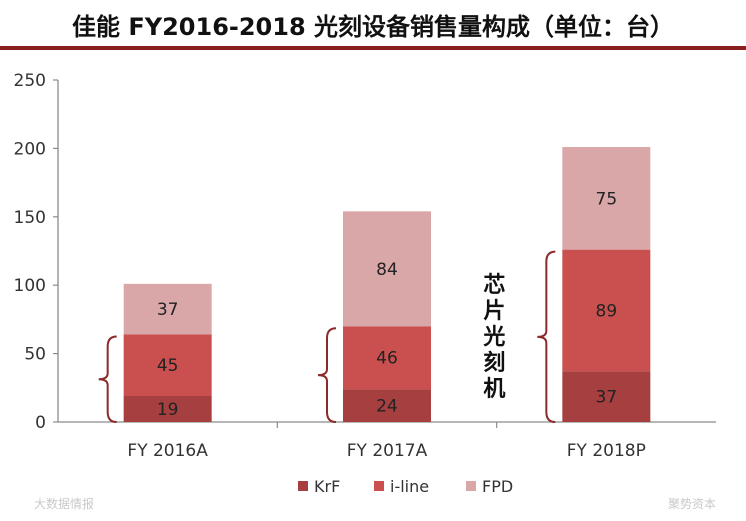  What do you see at coordinates (606, 451) in the screenshot?
I see `x-tick-label: FY 2018P` at bounding box center [606, 451].